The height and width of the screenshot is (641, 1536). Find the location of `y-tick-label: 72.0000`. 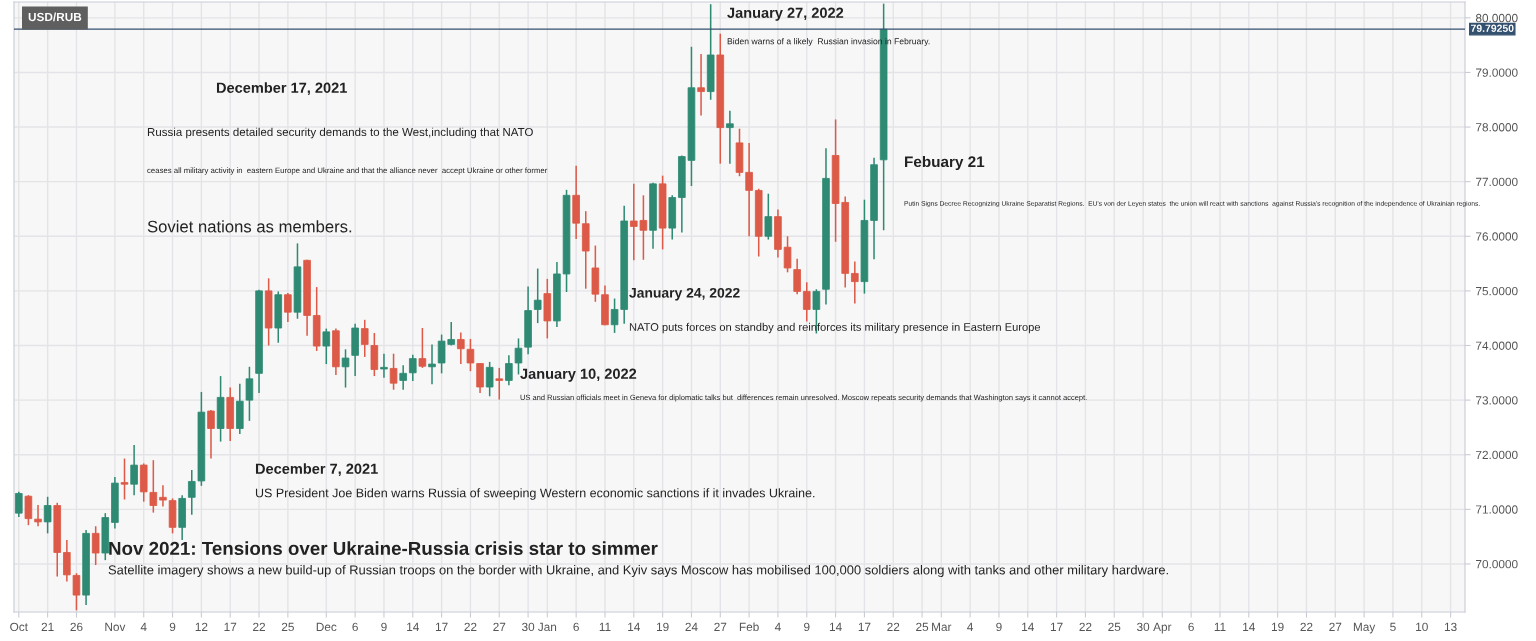

y-tick-label: 72.0000 is located at coordinates (1497, 455).